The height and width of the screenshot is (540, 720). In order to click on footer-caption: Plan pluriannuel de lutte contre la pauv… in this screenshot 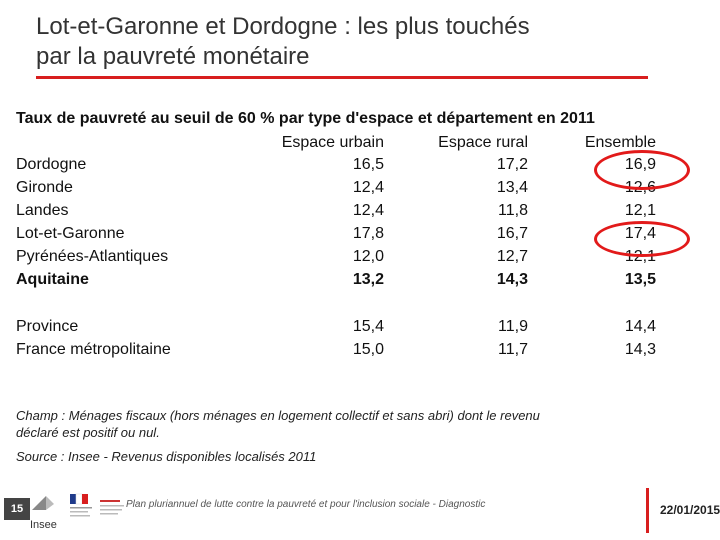, I will do `click(306, 504)`.